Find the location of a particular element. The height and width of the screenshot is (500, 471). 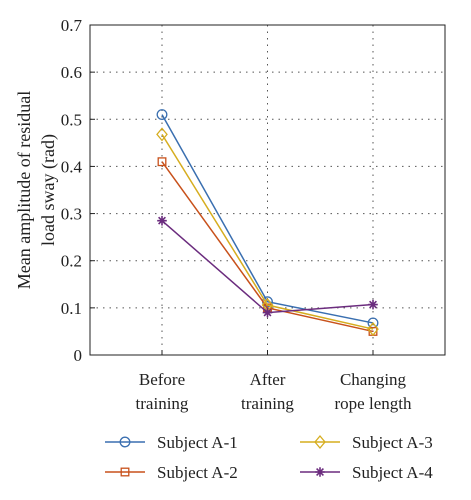

legend-item: Subject A-2 is located at coordinates (171, 472).